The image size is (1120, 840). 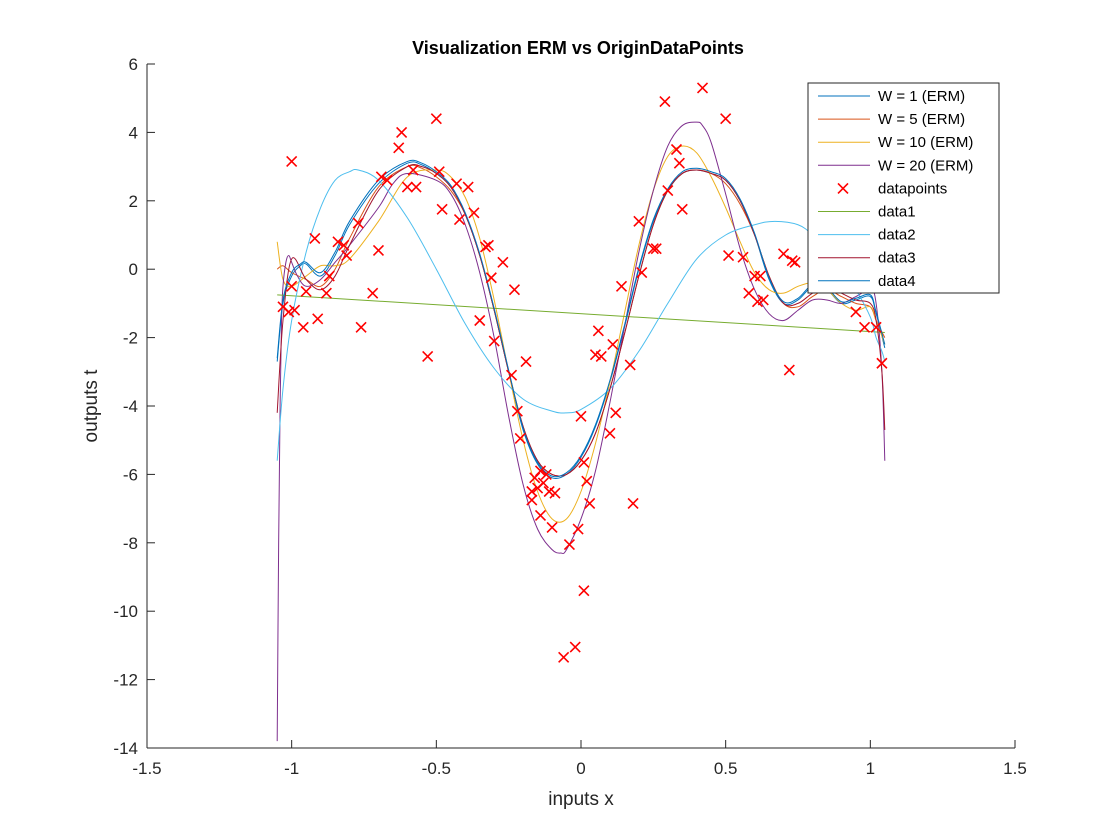 What do you see at coordinates (130, 338) in the screenshot?
I see `y-tick-label: -2` at bounding box center [130, 338].